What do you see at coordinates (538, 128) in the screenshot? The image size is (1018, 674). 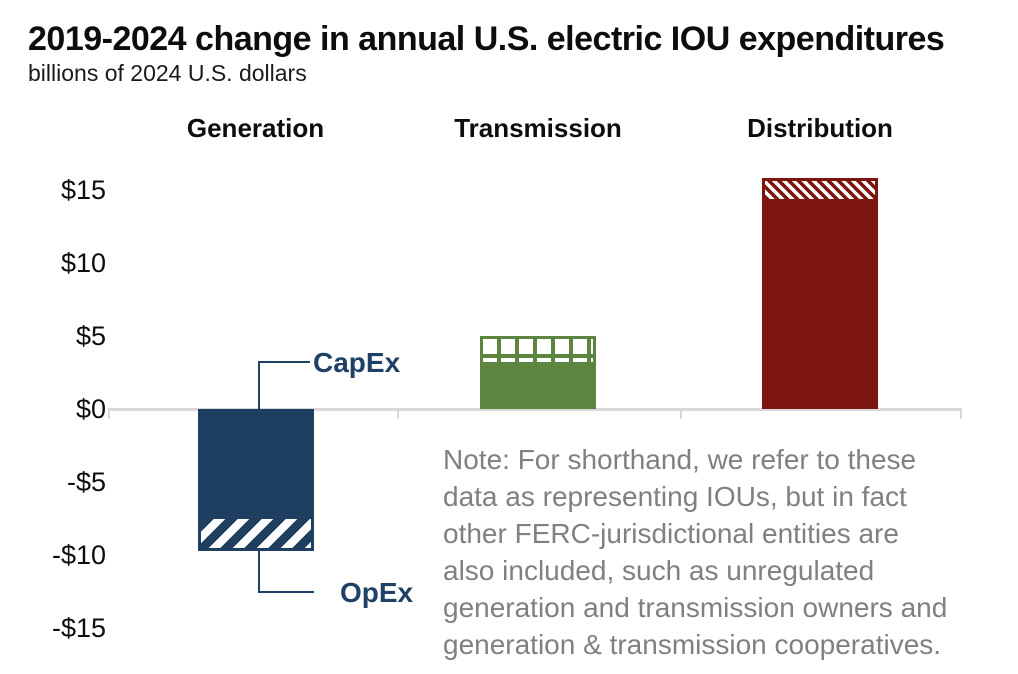 I see `category-label-transmission: Transmission` at bounding box center [538, 128].